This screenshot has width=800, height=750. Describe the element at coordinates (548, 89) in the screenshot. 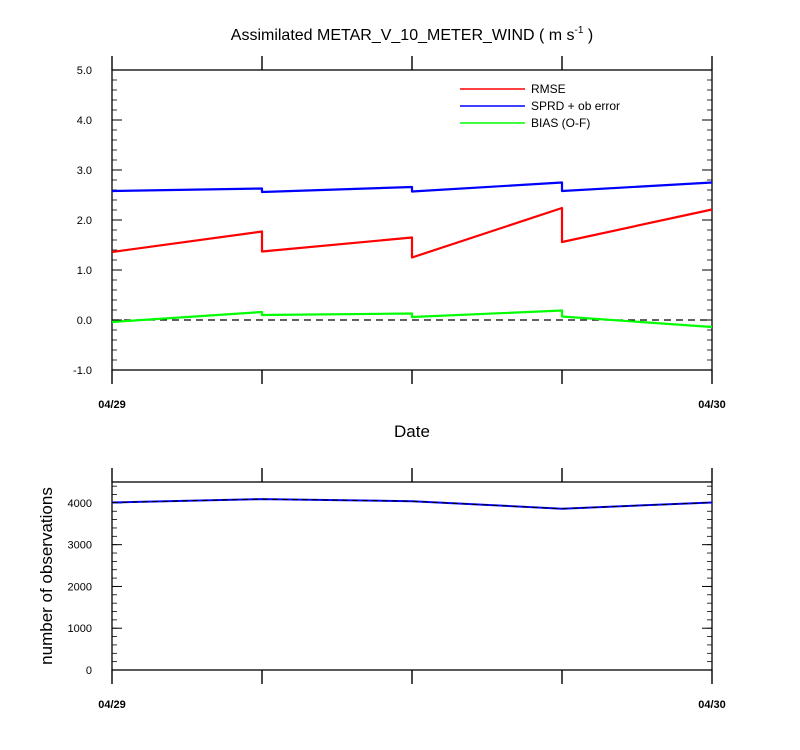

I see `legend-label-rmse: RMSE` at that location.